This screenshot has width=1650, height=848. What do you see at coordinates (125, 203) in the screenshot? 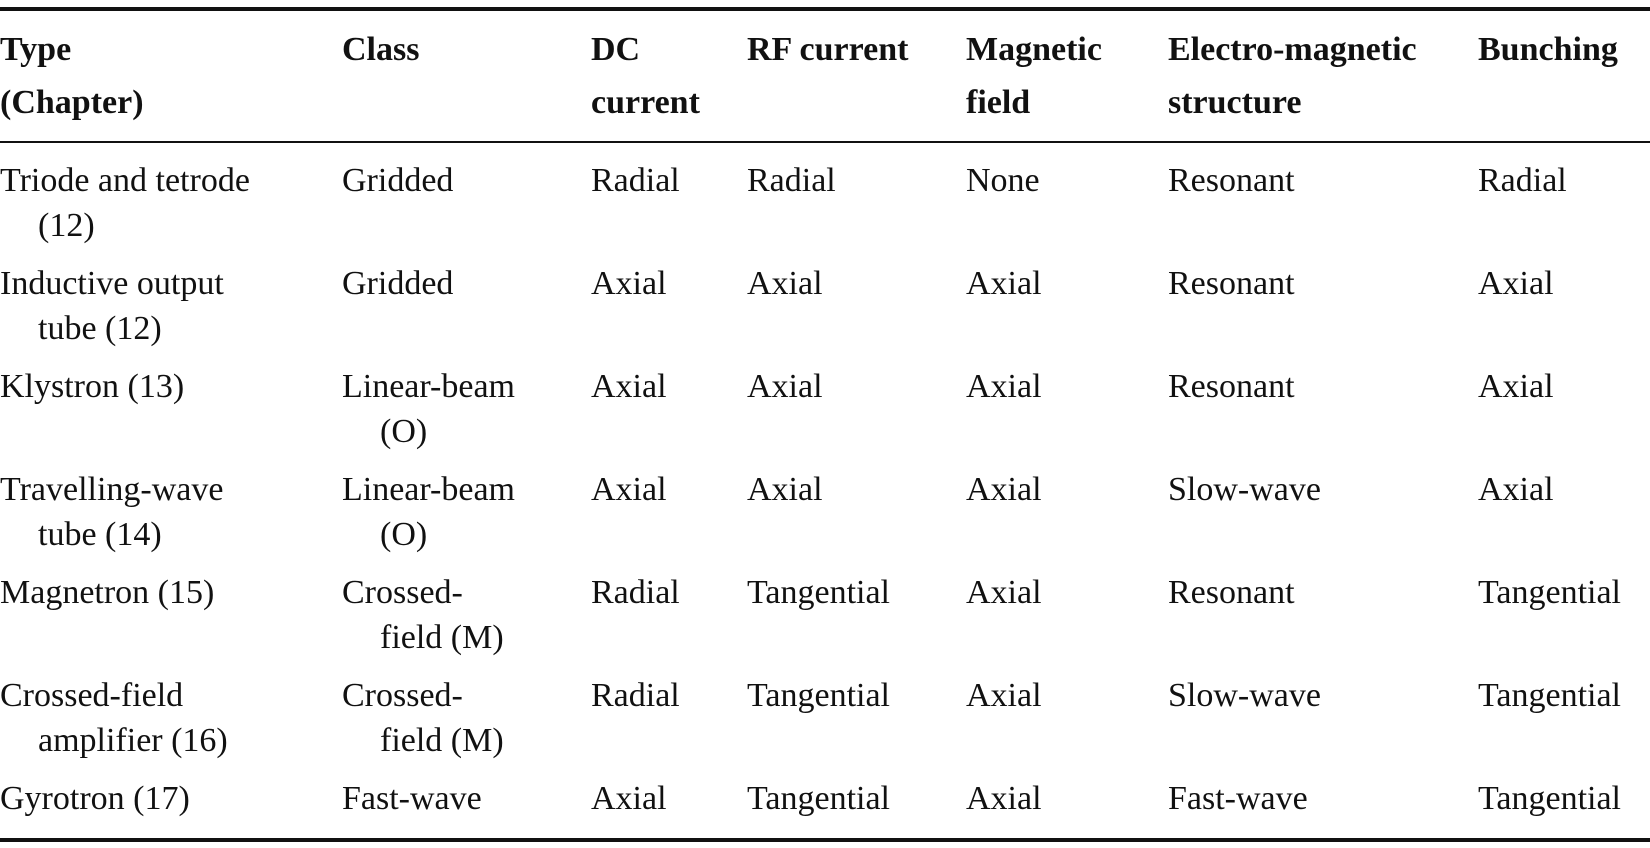
I see `table-cell: Triode and tetrode (12)` at bounding box center [125, 203].